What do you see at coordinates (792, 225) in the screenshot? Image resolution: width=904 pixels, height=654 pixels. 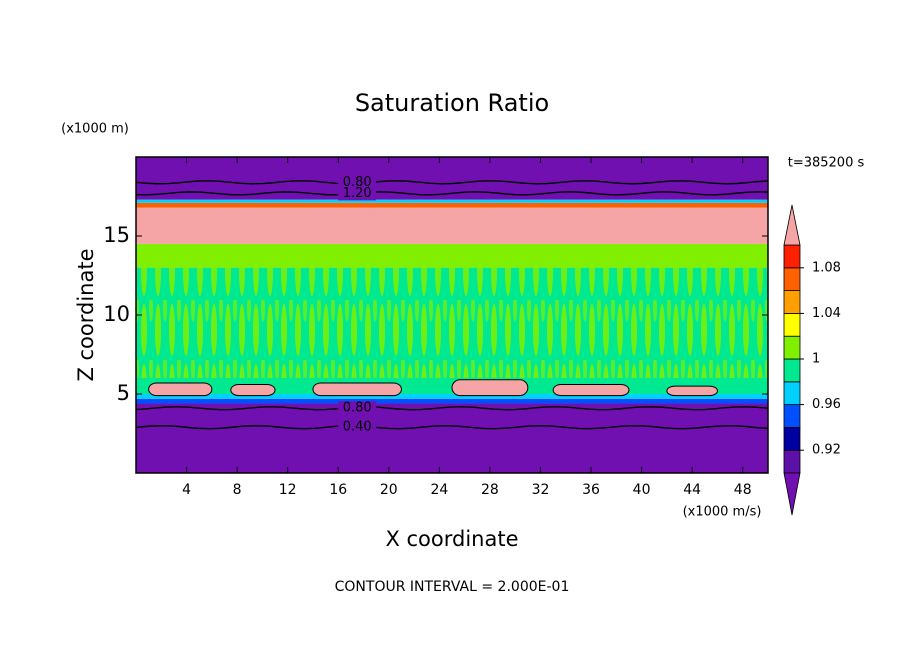 I see `colorbar-over` at bounding box center [792, 225].